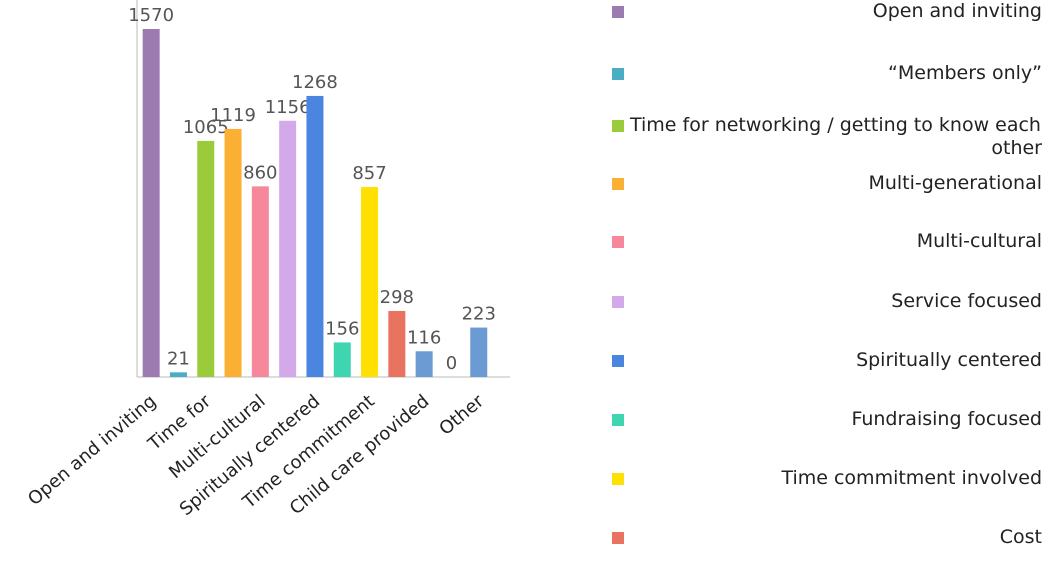 Image resolution: width=1063 pixels, height=563 pixels. Describe the element at coordinates (827, 241) in the screenshot. I see `legend-item: Multi-cultural` at that location.